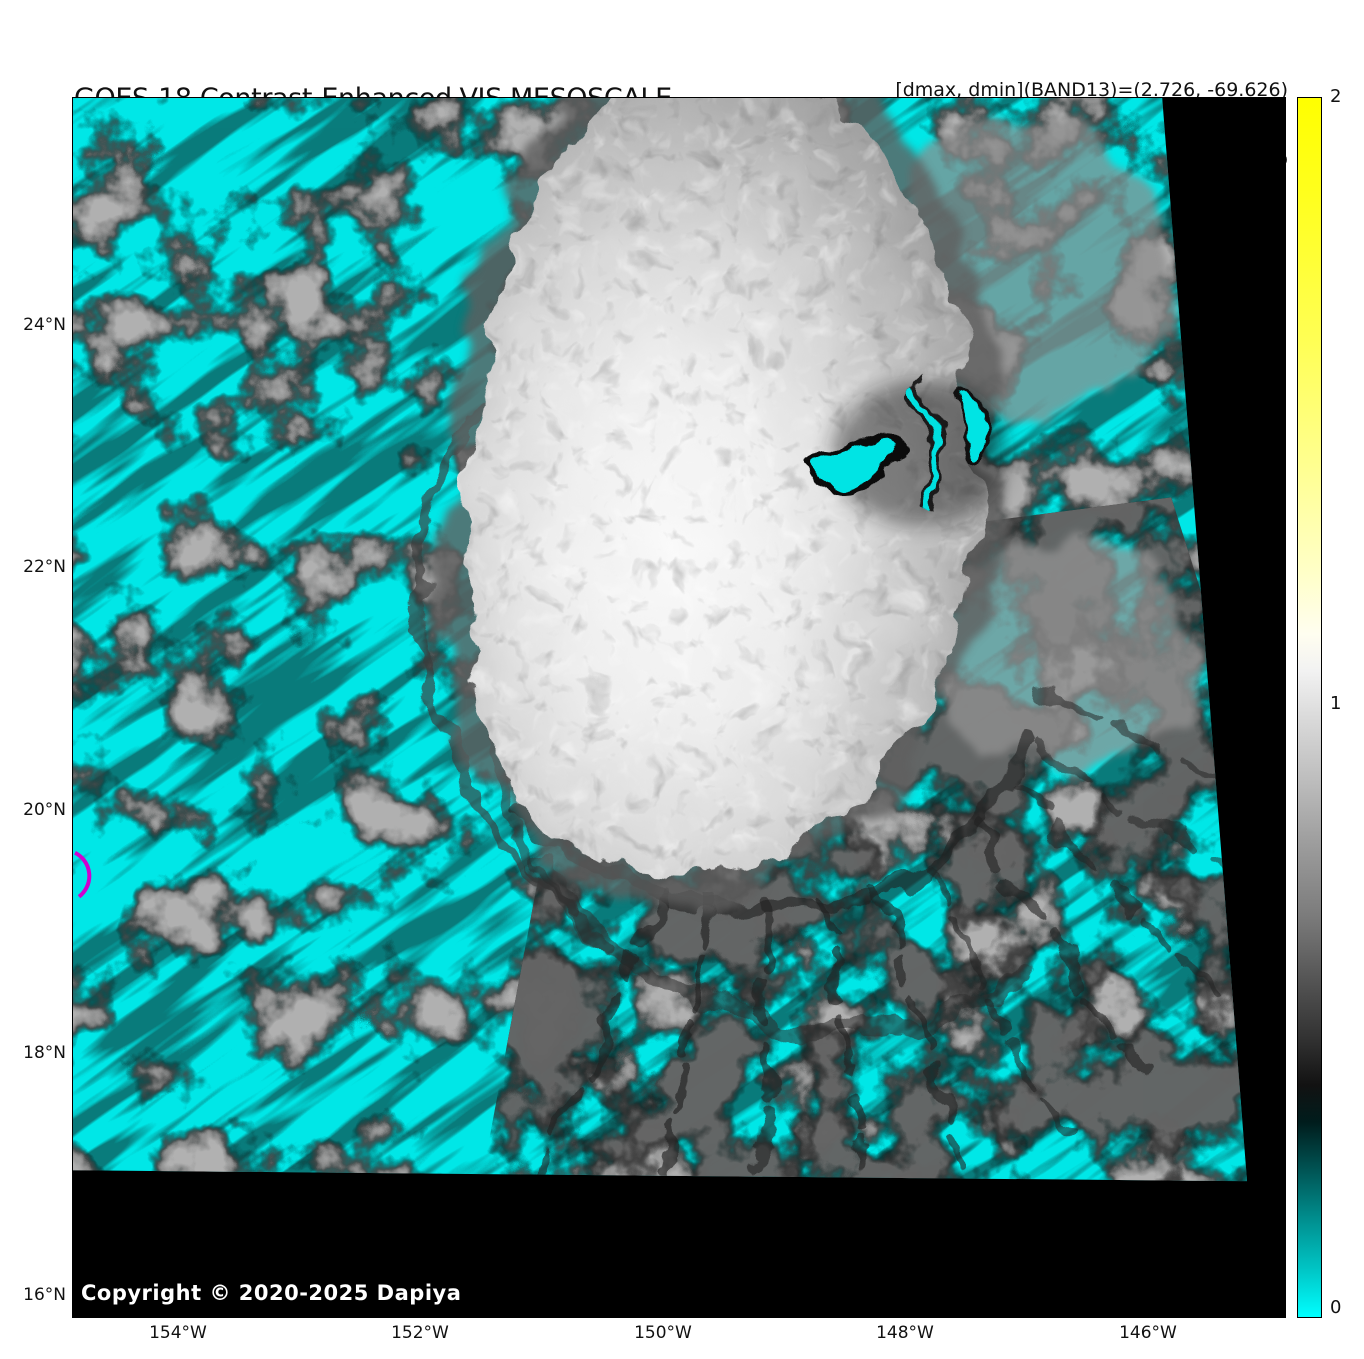 The width and height of the screenshot is (1364, 1359). What do you see at coordinates (44, 567) in the screenshot?
I see `lat-tick-22n: 22°N` at bounding box center [44, 567].